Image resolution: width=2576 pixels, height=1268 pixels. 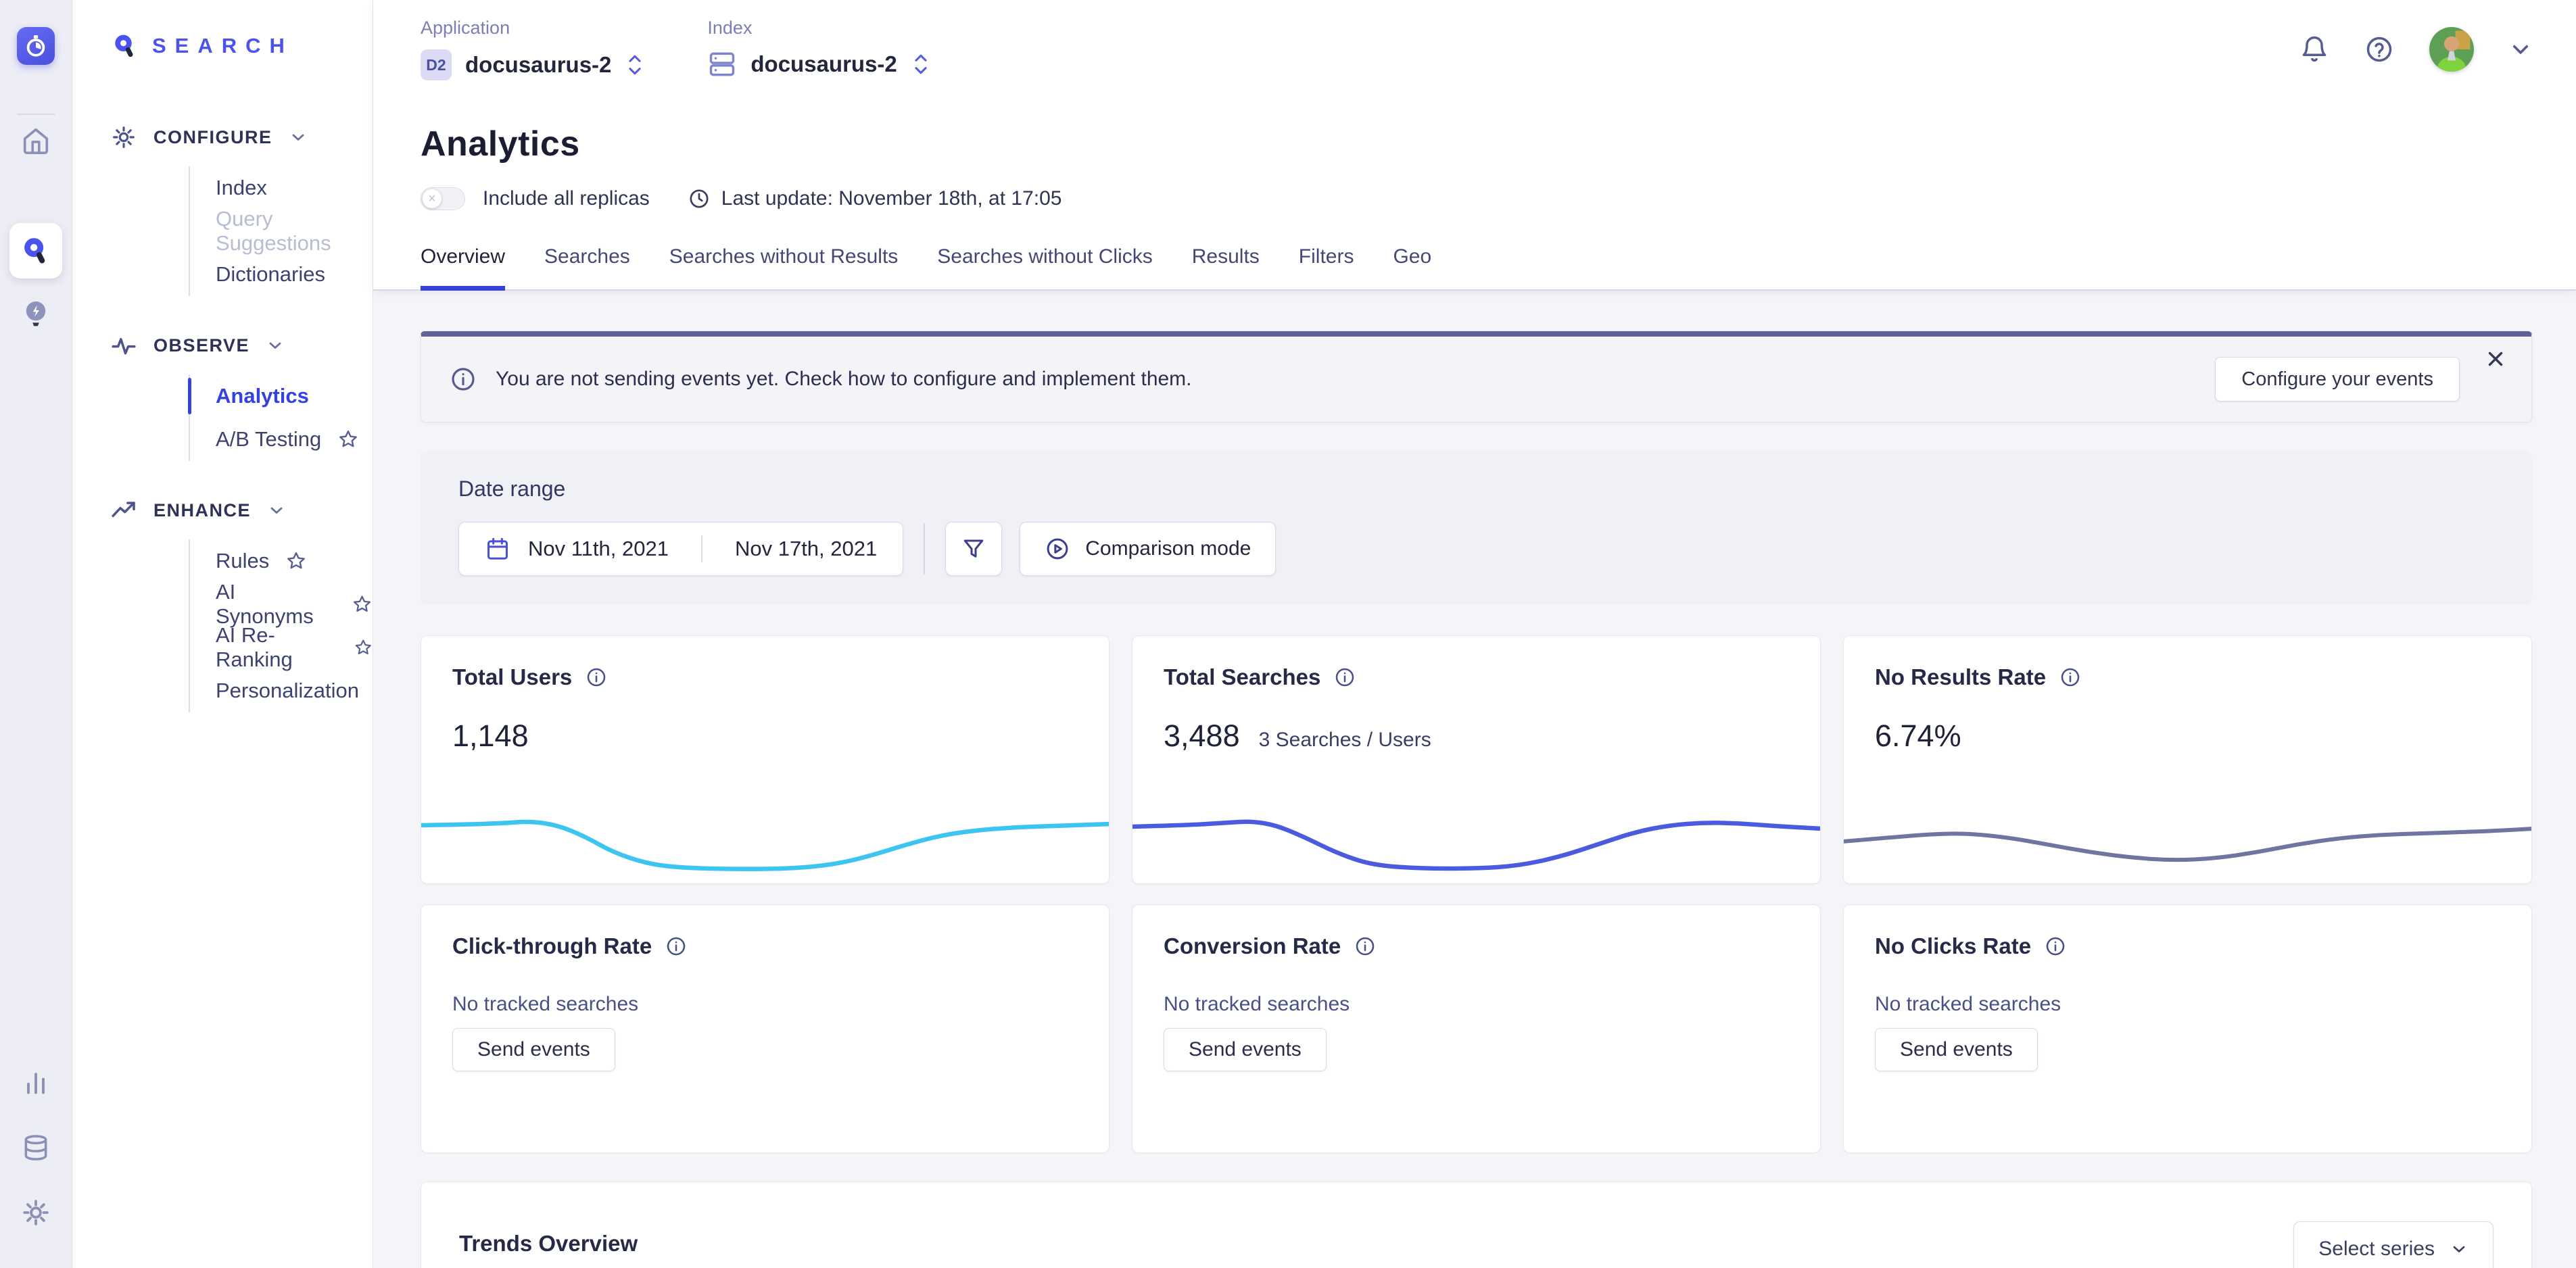 What do you see at coordinates (281, 647) in the screenshot?
I see `sidebar-item-ai-reranking: AI Re-Ranking` at bounding box center [281, 647].